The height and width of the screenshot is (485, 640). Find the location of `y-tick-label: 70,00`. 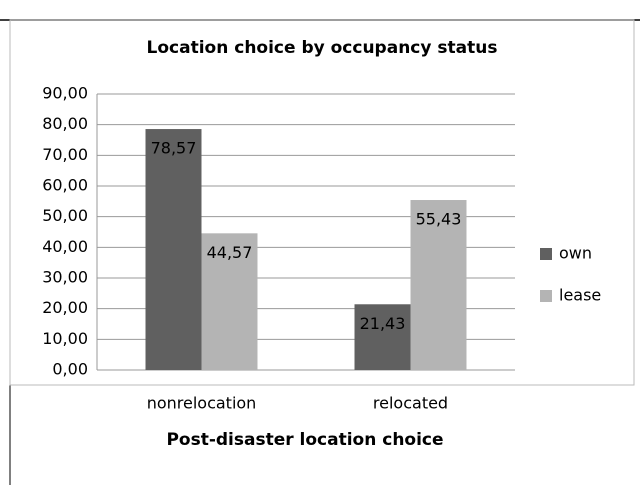

y-tick-label: 70,00 is located at coordinates (65, 154).